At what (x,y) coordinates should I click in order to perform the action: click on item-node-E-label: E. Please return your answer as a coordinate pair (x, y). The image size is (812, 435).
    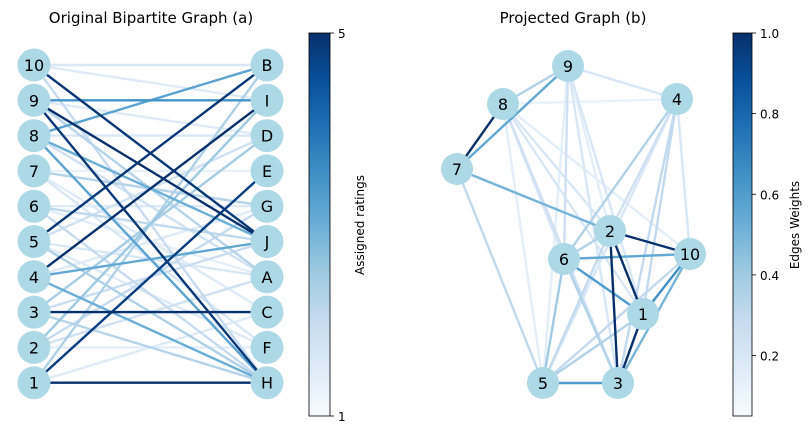
    Looking at the image, I should click on (267, 171).